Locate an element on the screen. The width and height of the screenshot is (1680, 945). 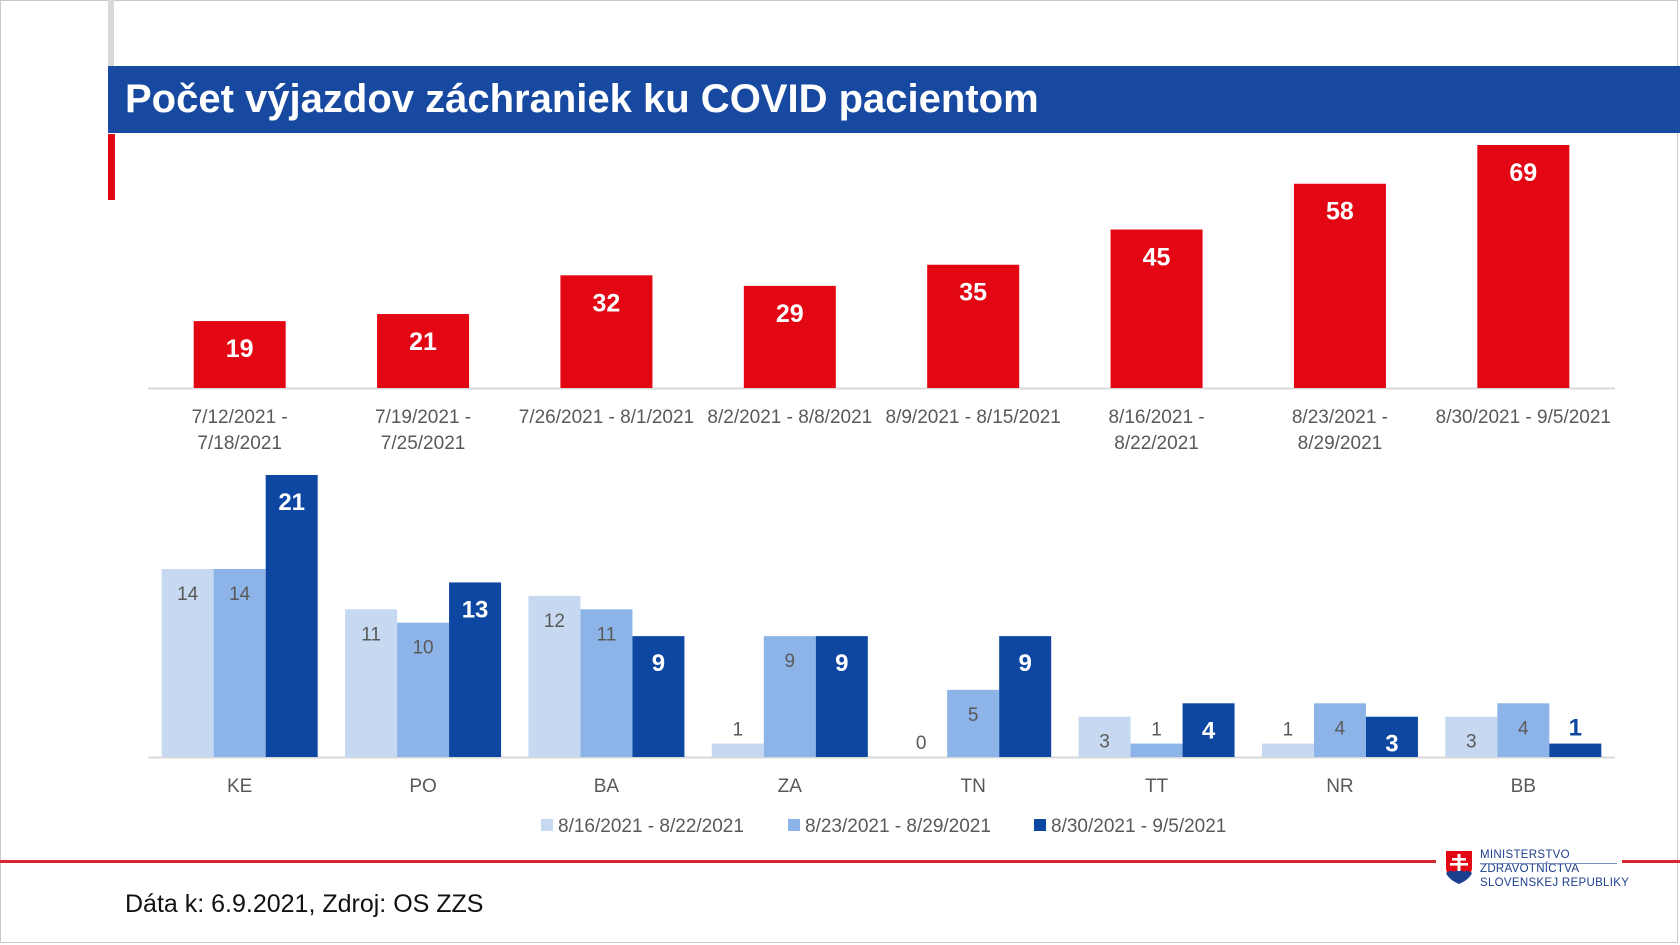
footer-source: Dáta k: 6.9.2021, Zdroj: OS ZZS is located at coordinates (304, 904).